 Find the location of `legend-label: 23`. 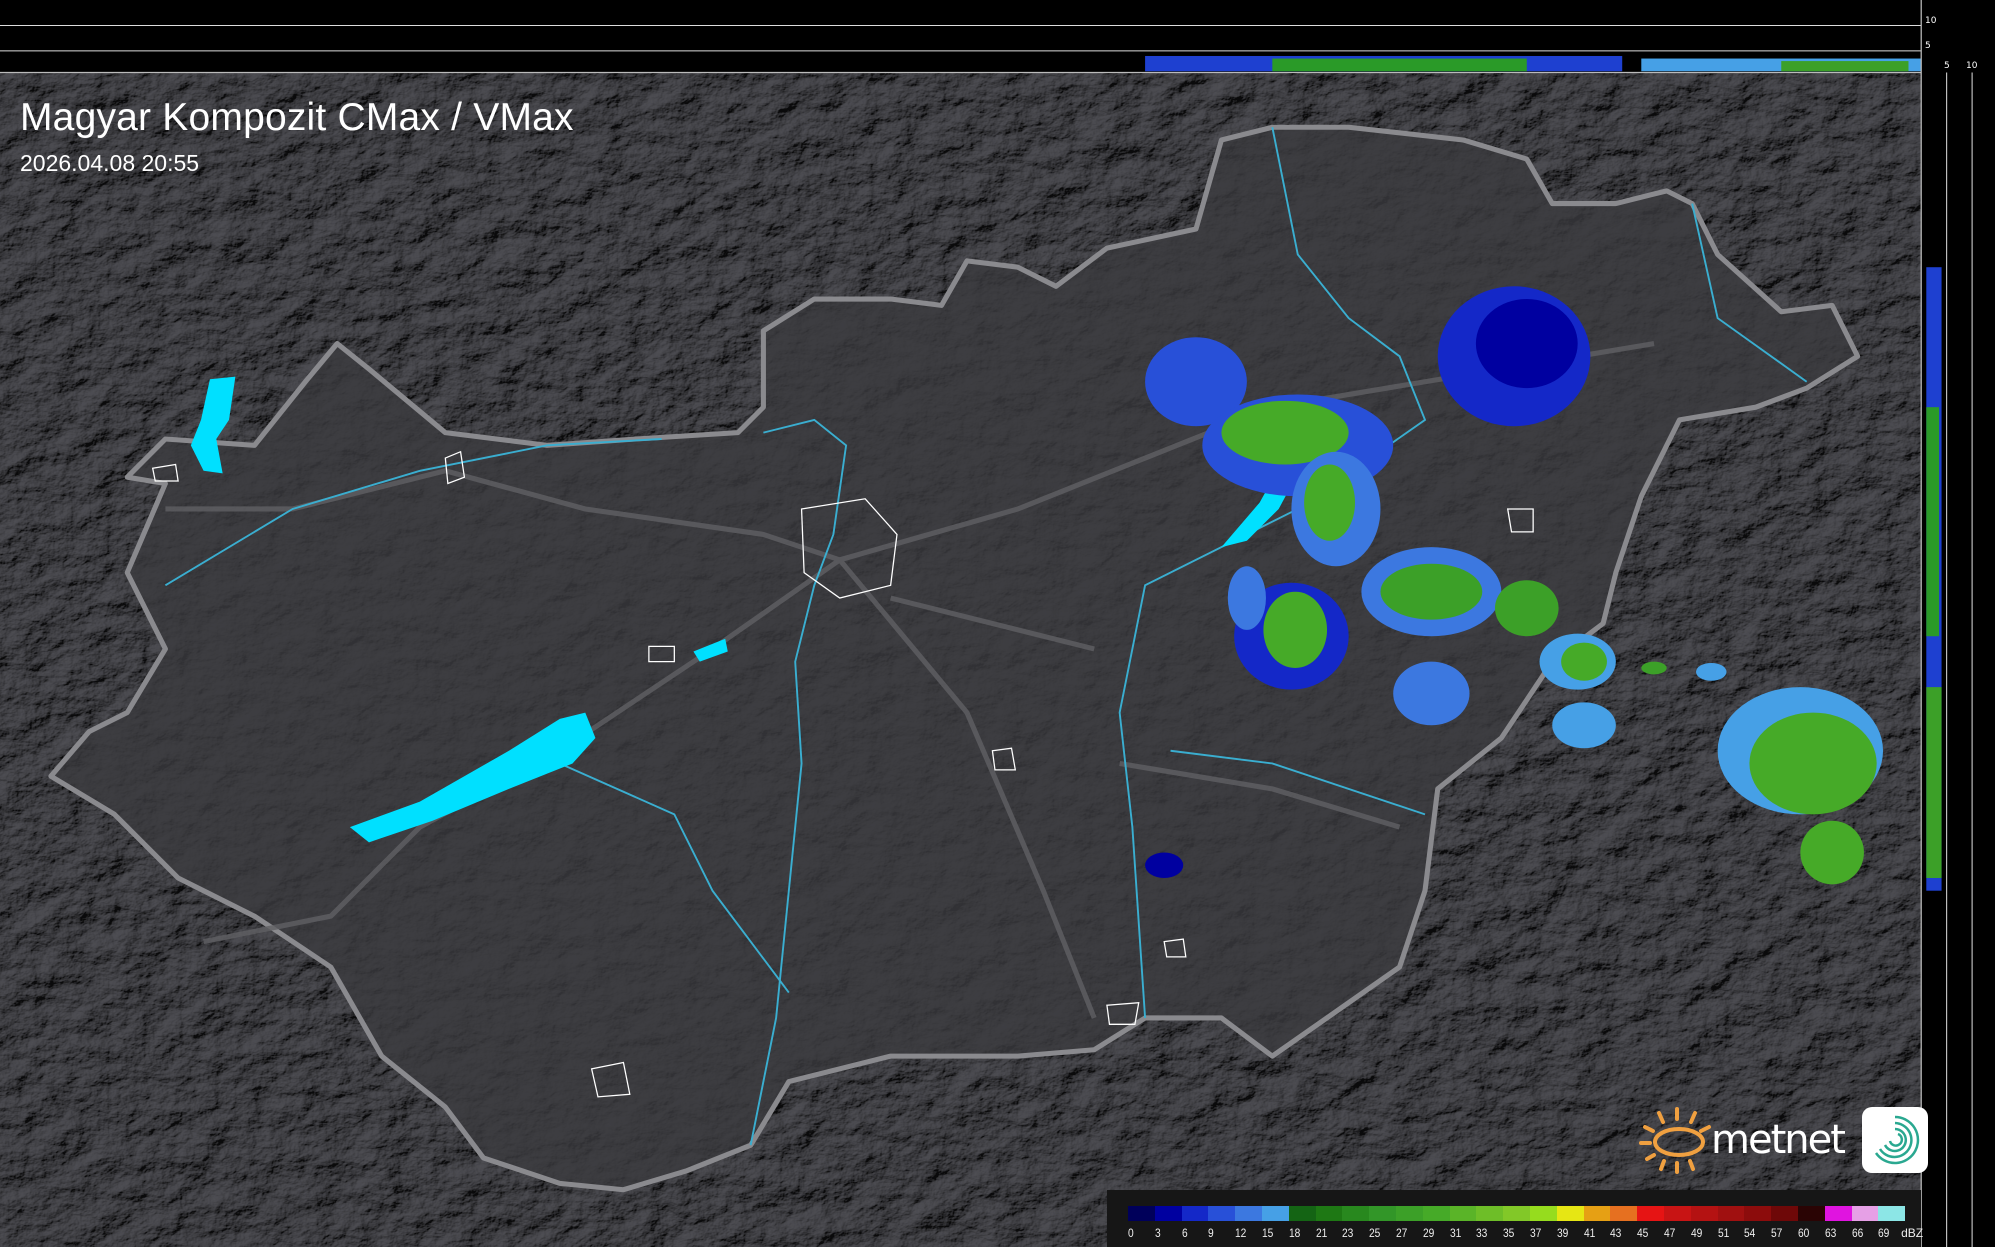

legend-label: 23 is located at coordinates (1348, 1233).